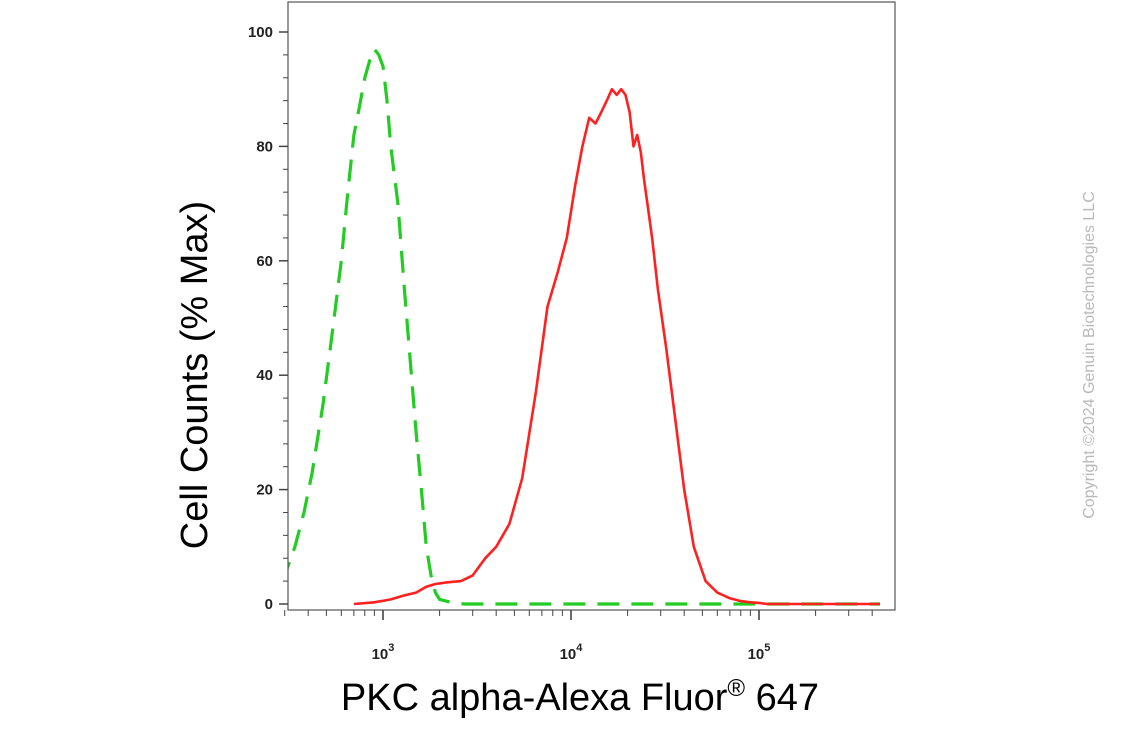 The height and width of the screenshot is (730, 1124). Describe the element at coordinates (264, 146) in the screenshot. I see `y-tick-label: 80` at that location.